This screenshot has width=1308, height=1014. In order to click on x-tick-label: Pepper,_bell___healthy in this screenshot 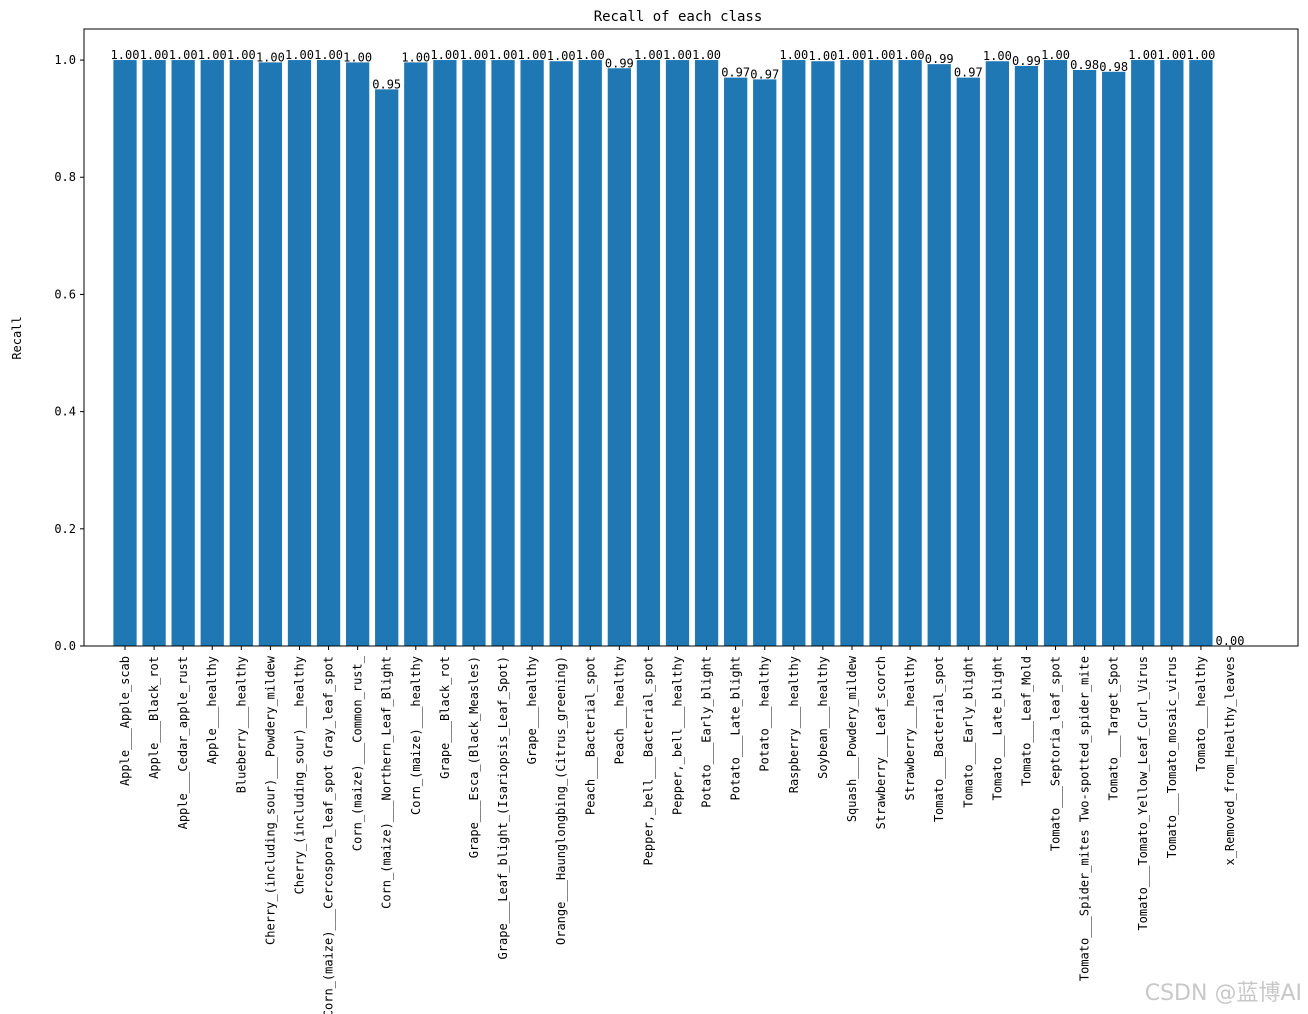, I will do `click(678, 735)`.